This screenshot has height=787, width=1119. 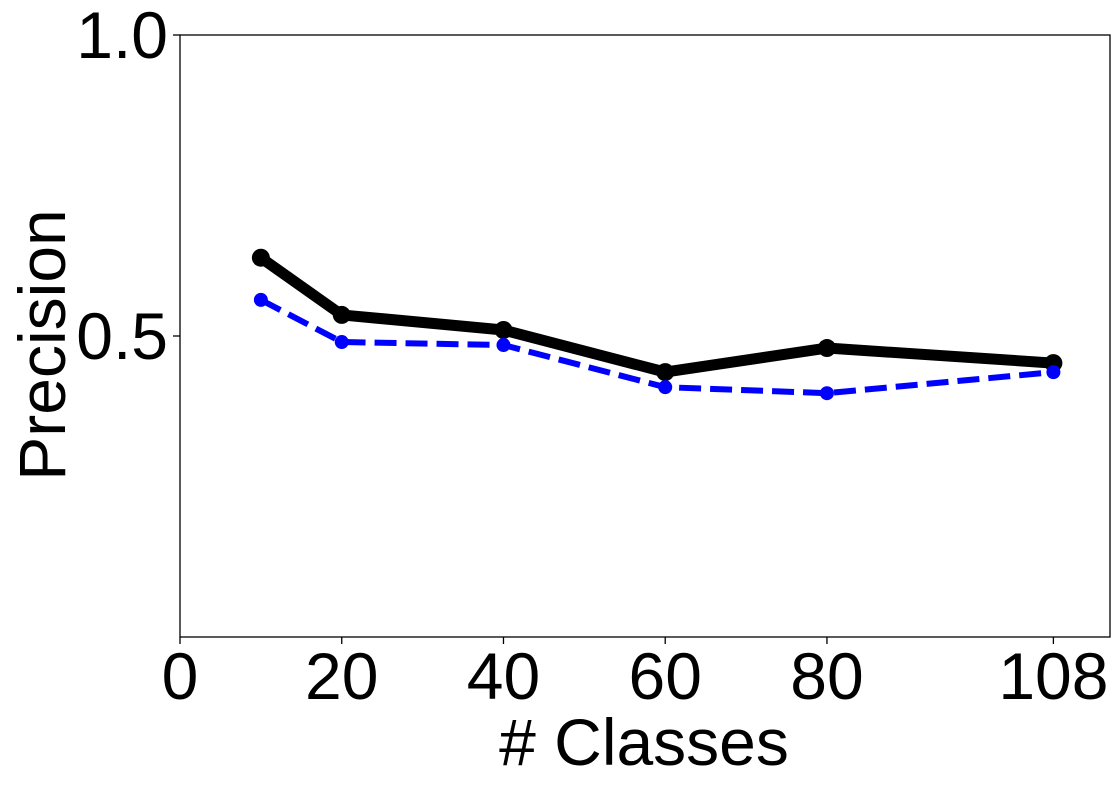 I want to click on x-tick-label: 20, so click(x=341, y=676).